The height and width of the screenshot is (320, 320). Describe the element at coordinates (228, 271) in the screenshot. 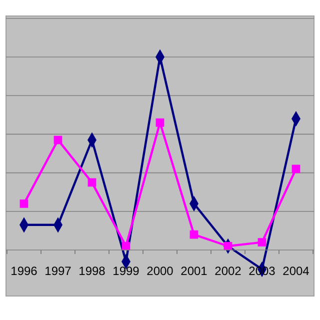

I see `x-tick-label: 2002` at that location.